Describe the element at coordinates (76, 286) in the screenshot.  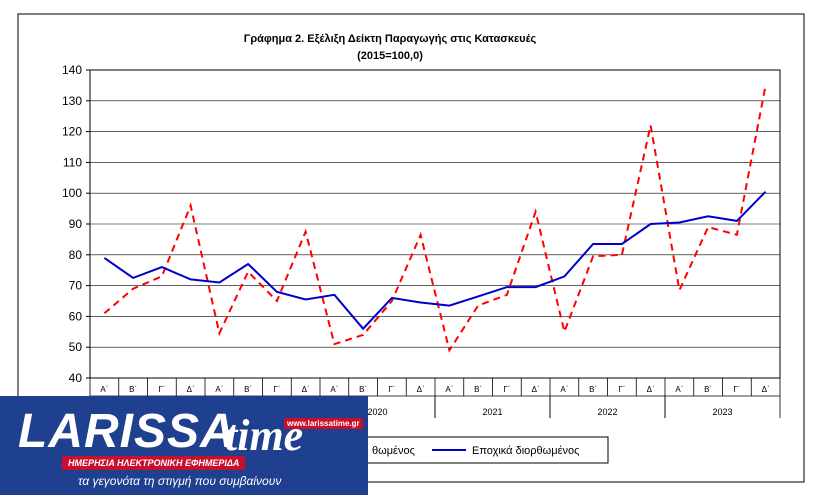
I see `y-tick-label: 70` at that location.